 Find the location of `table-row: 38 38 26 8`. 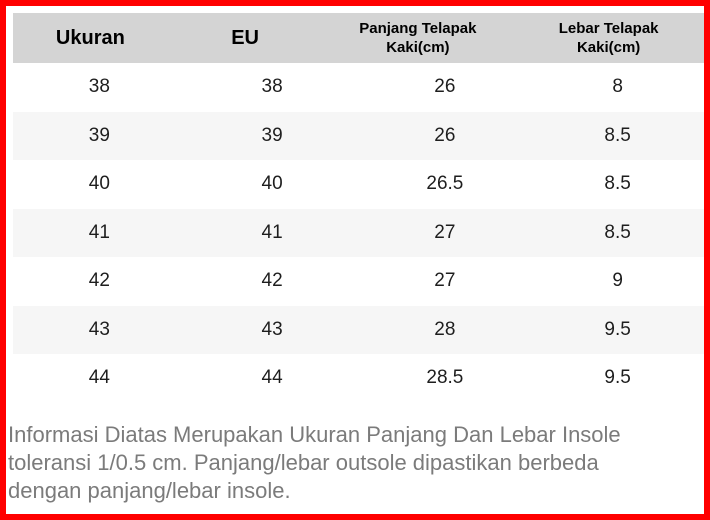

table-row: 38 38 26 8 is located at coordinates (358, 87).